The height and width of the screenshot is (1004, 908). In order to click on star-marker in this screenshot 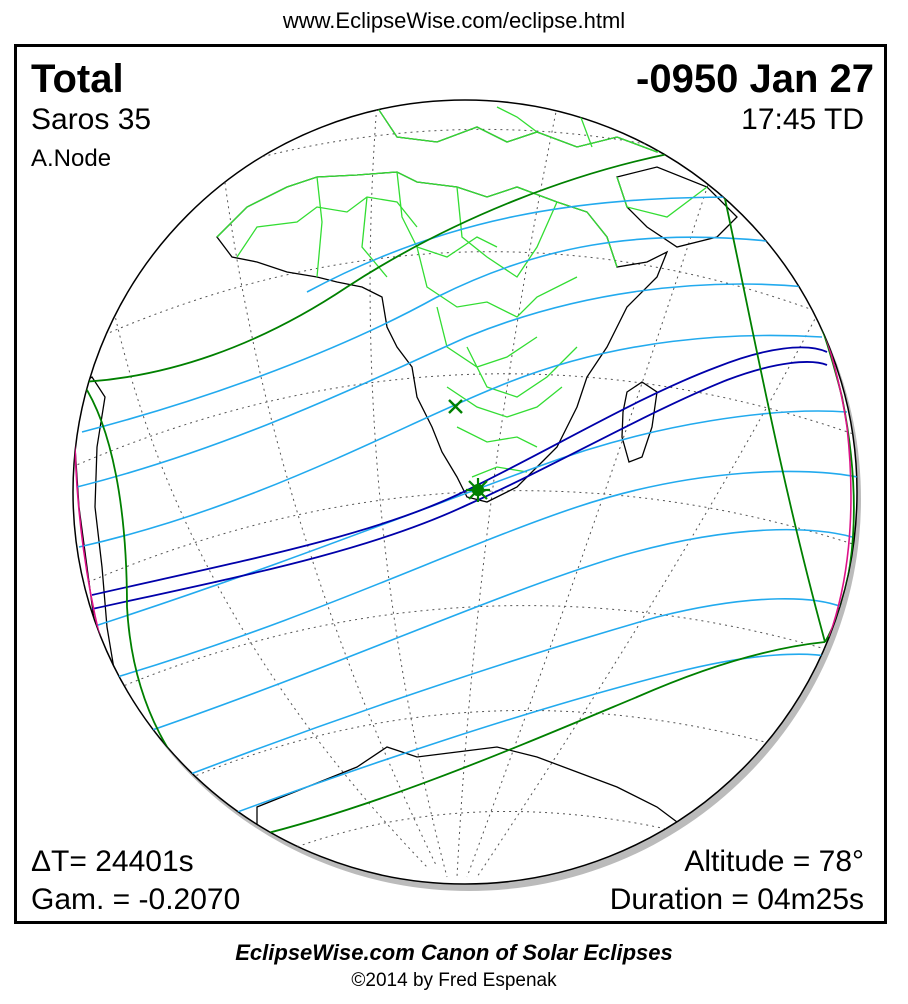, I will do `click(478, 490)`.